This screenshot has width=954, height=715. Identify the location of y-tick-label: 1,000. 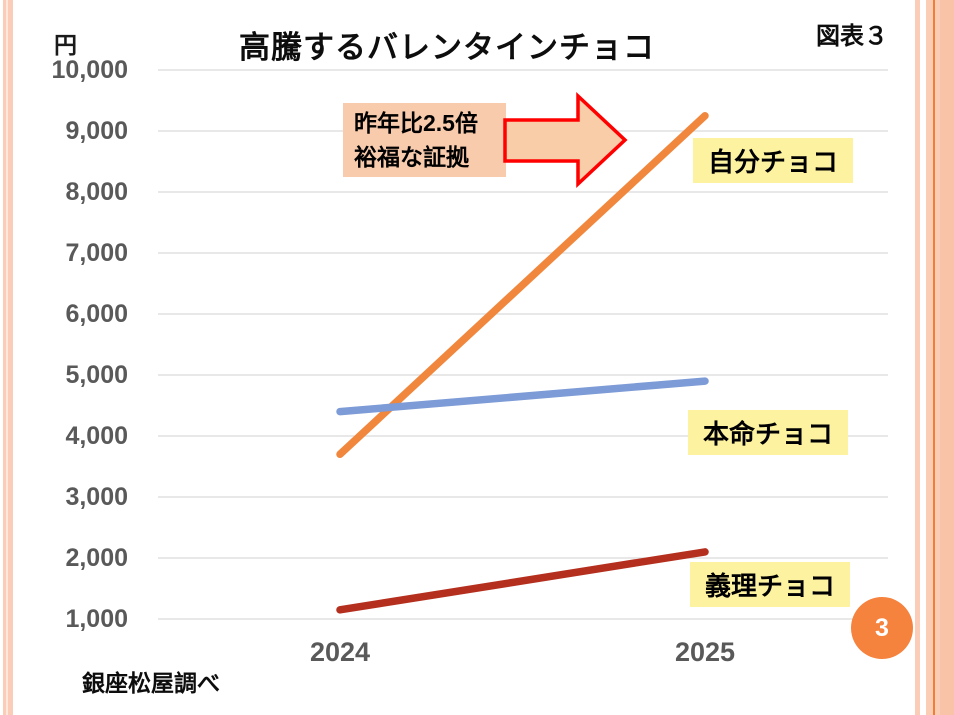
(96, 619).